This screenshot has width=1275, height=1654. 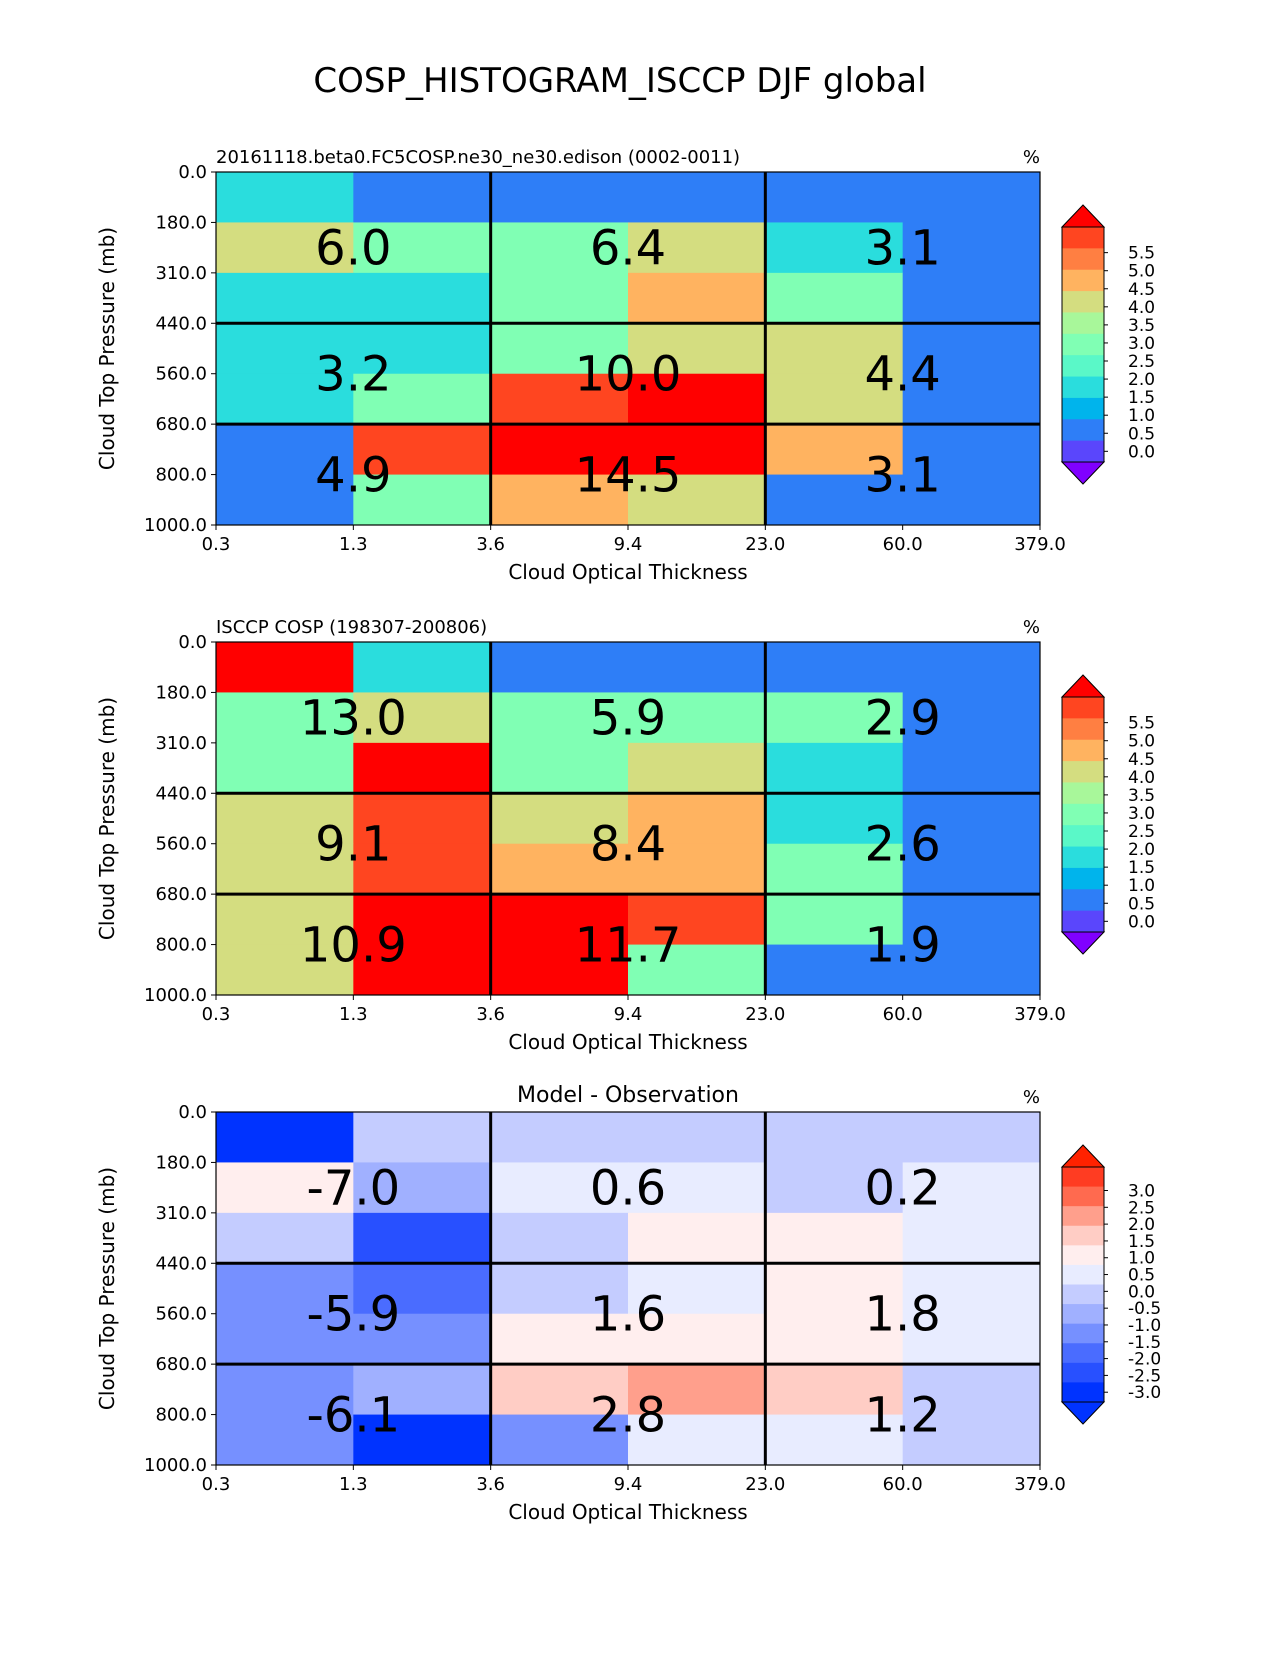 What do you see at coordinates (902, 476) in the screenshot?
I see `block-value-label: 3.1` at bounding box center [902, 476].